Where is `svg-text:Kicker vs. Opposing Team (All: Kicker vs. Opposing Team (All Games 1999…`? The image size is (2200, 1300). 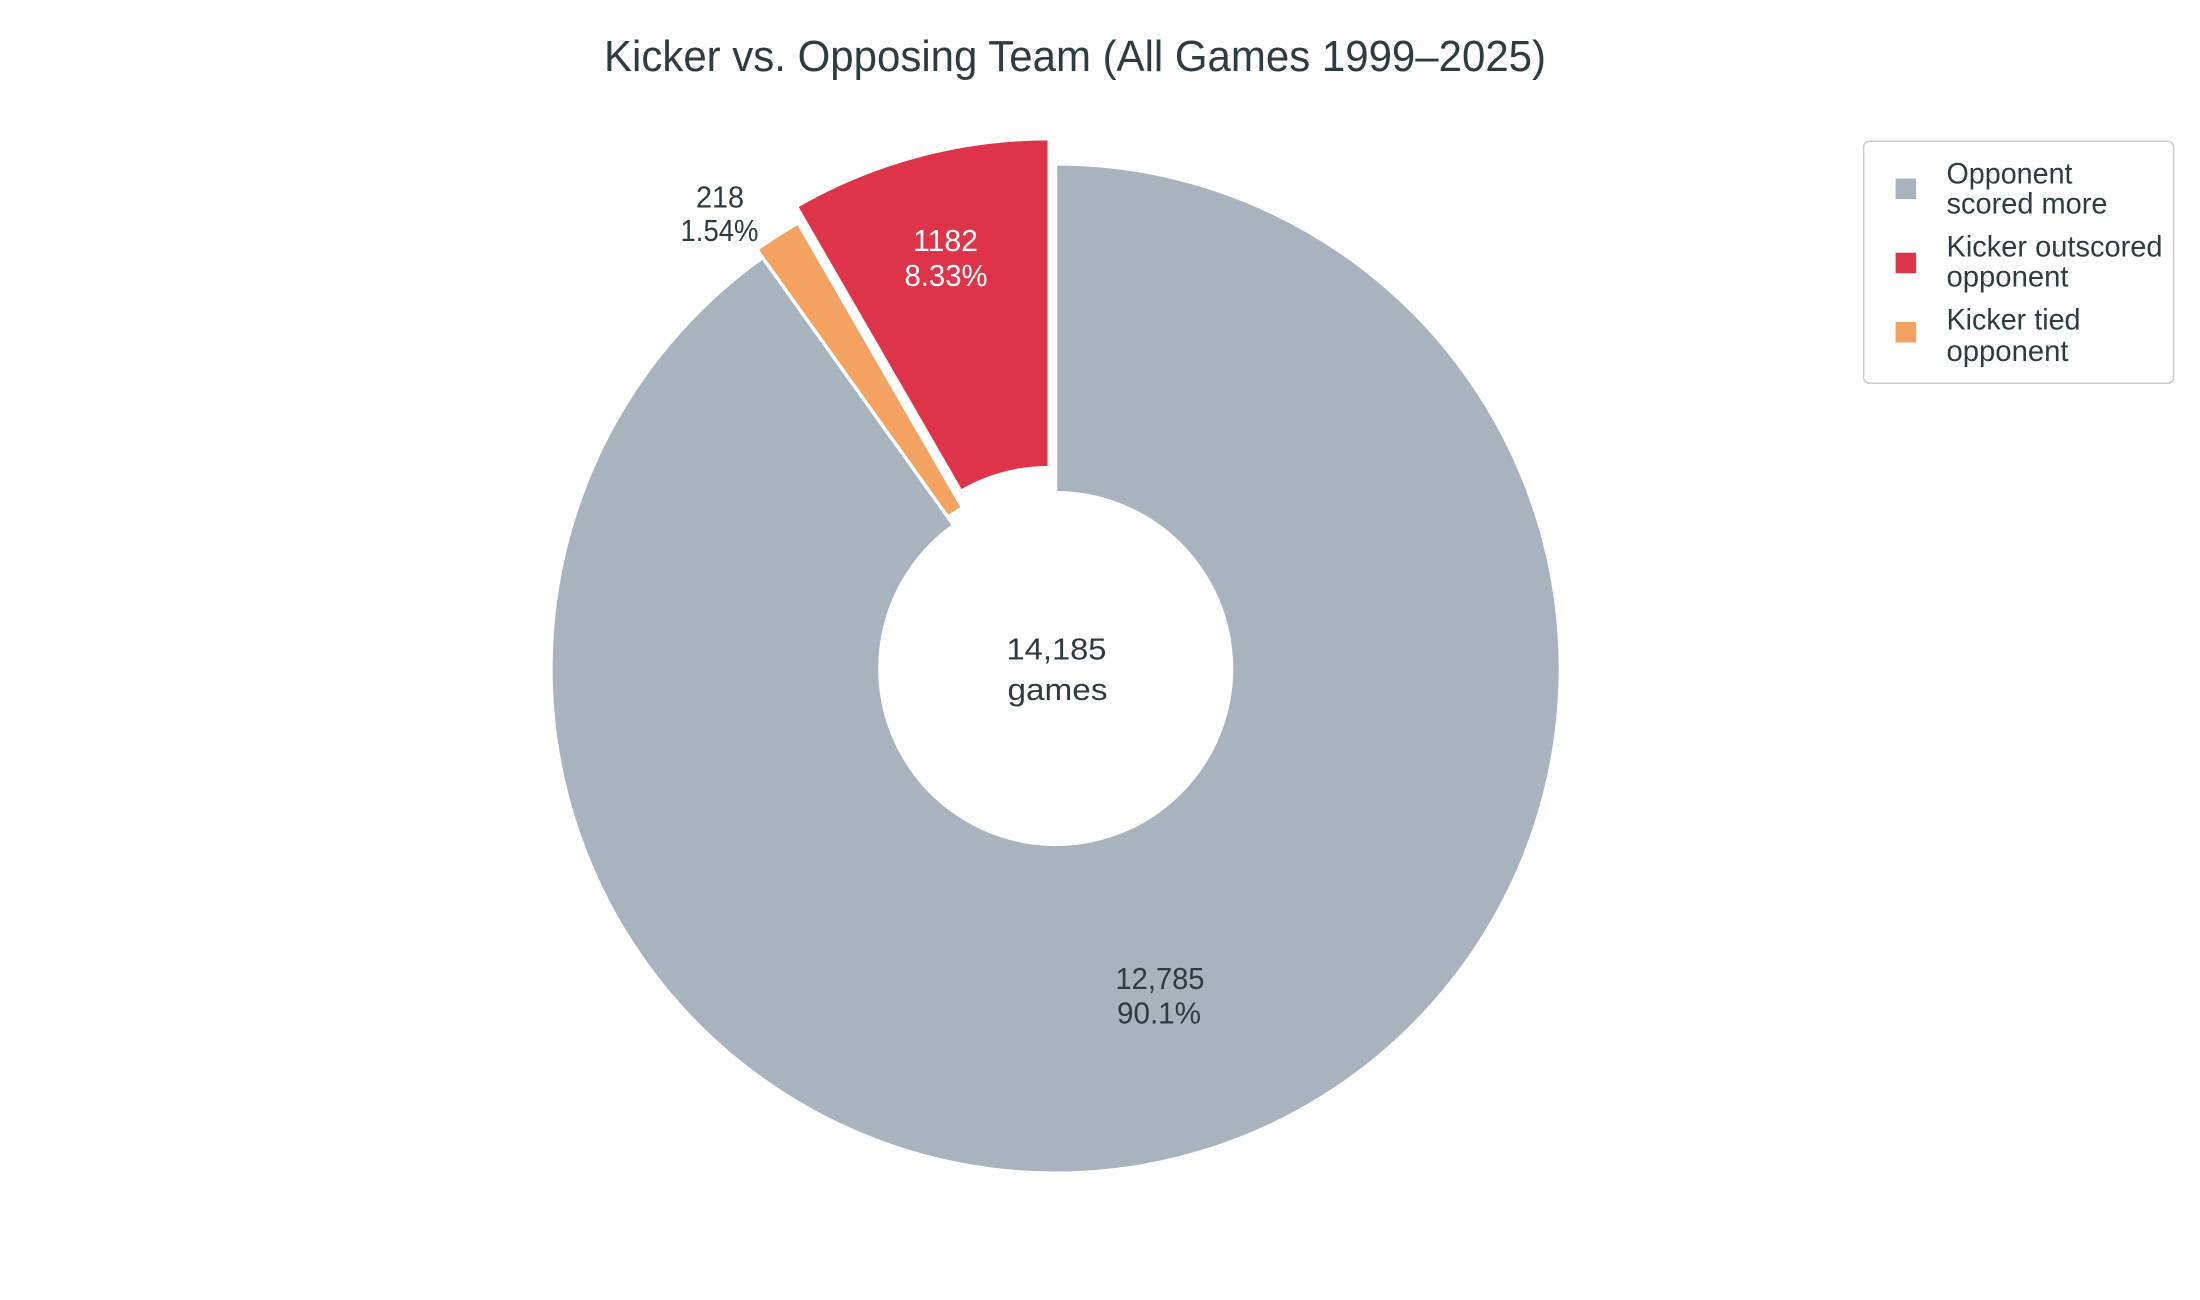
svg-text:Kicker vs. Opposing Team (All: Kicker vs. Opposing Team (All Games 1999… is located at coordinates (1075, 56).